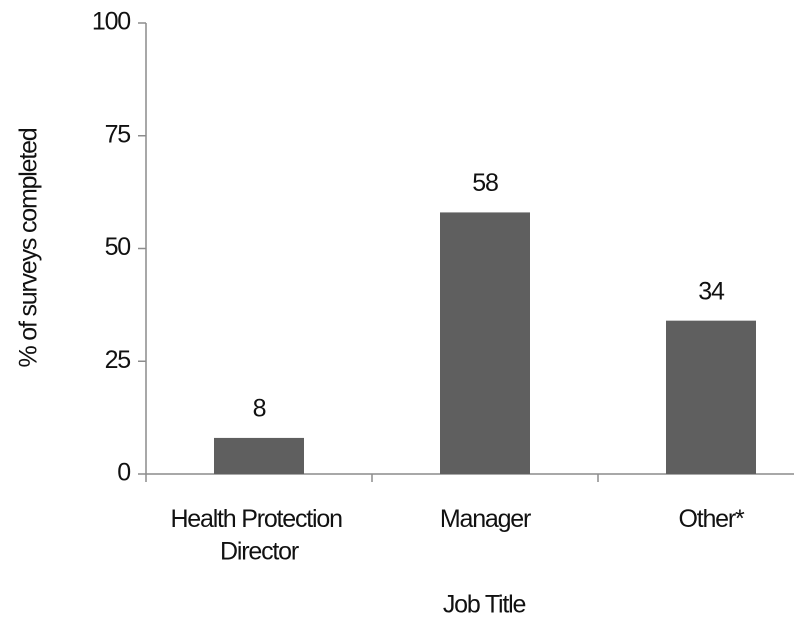 The width and height of the screenshot is (794, 620). Describe the element at coordinates (485, 183) in the screenshot. I see `value-label: 58` at that location.